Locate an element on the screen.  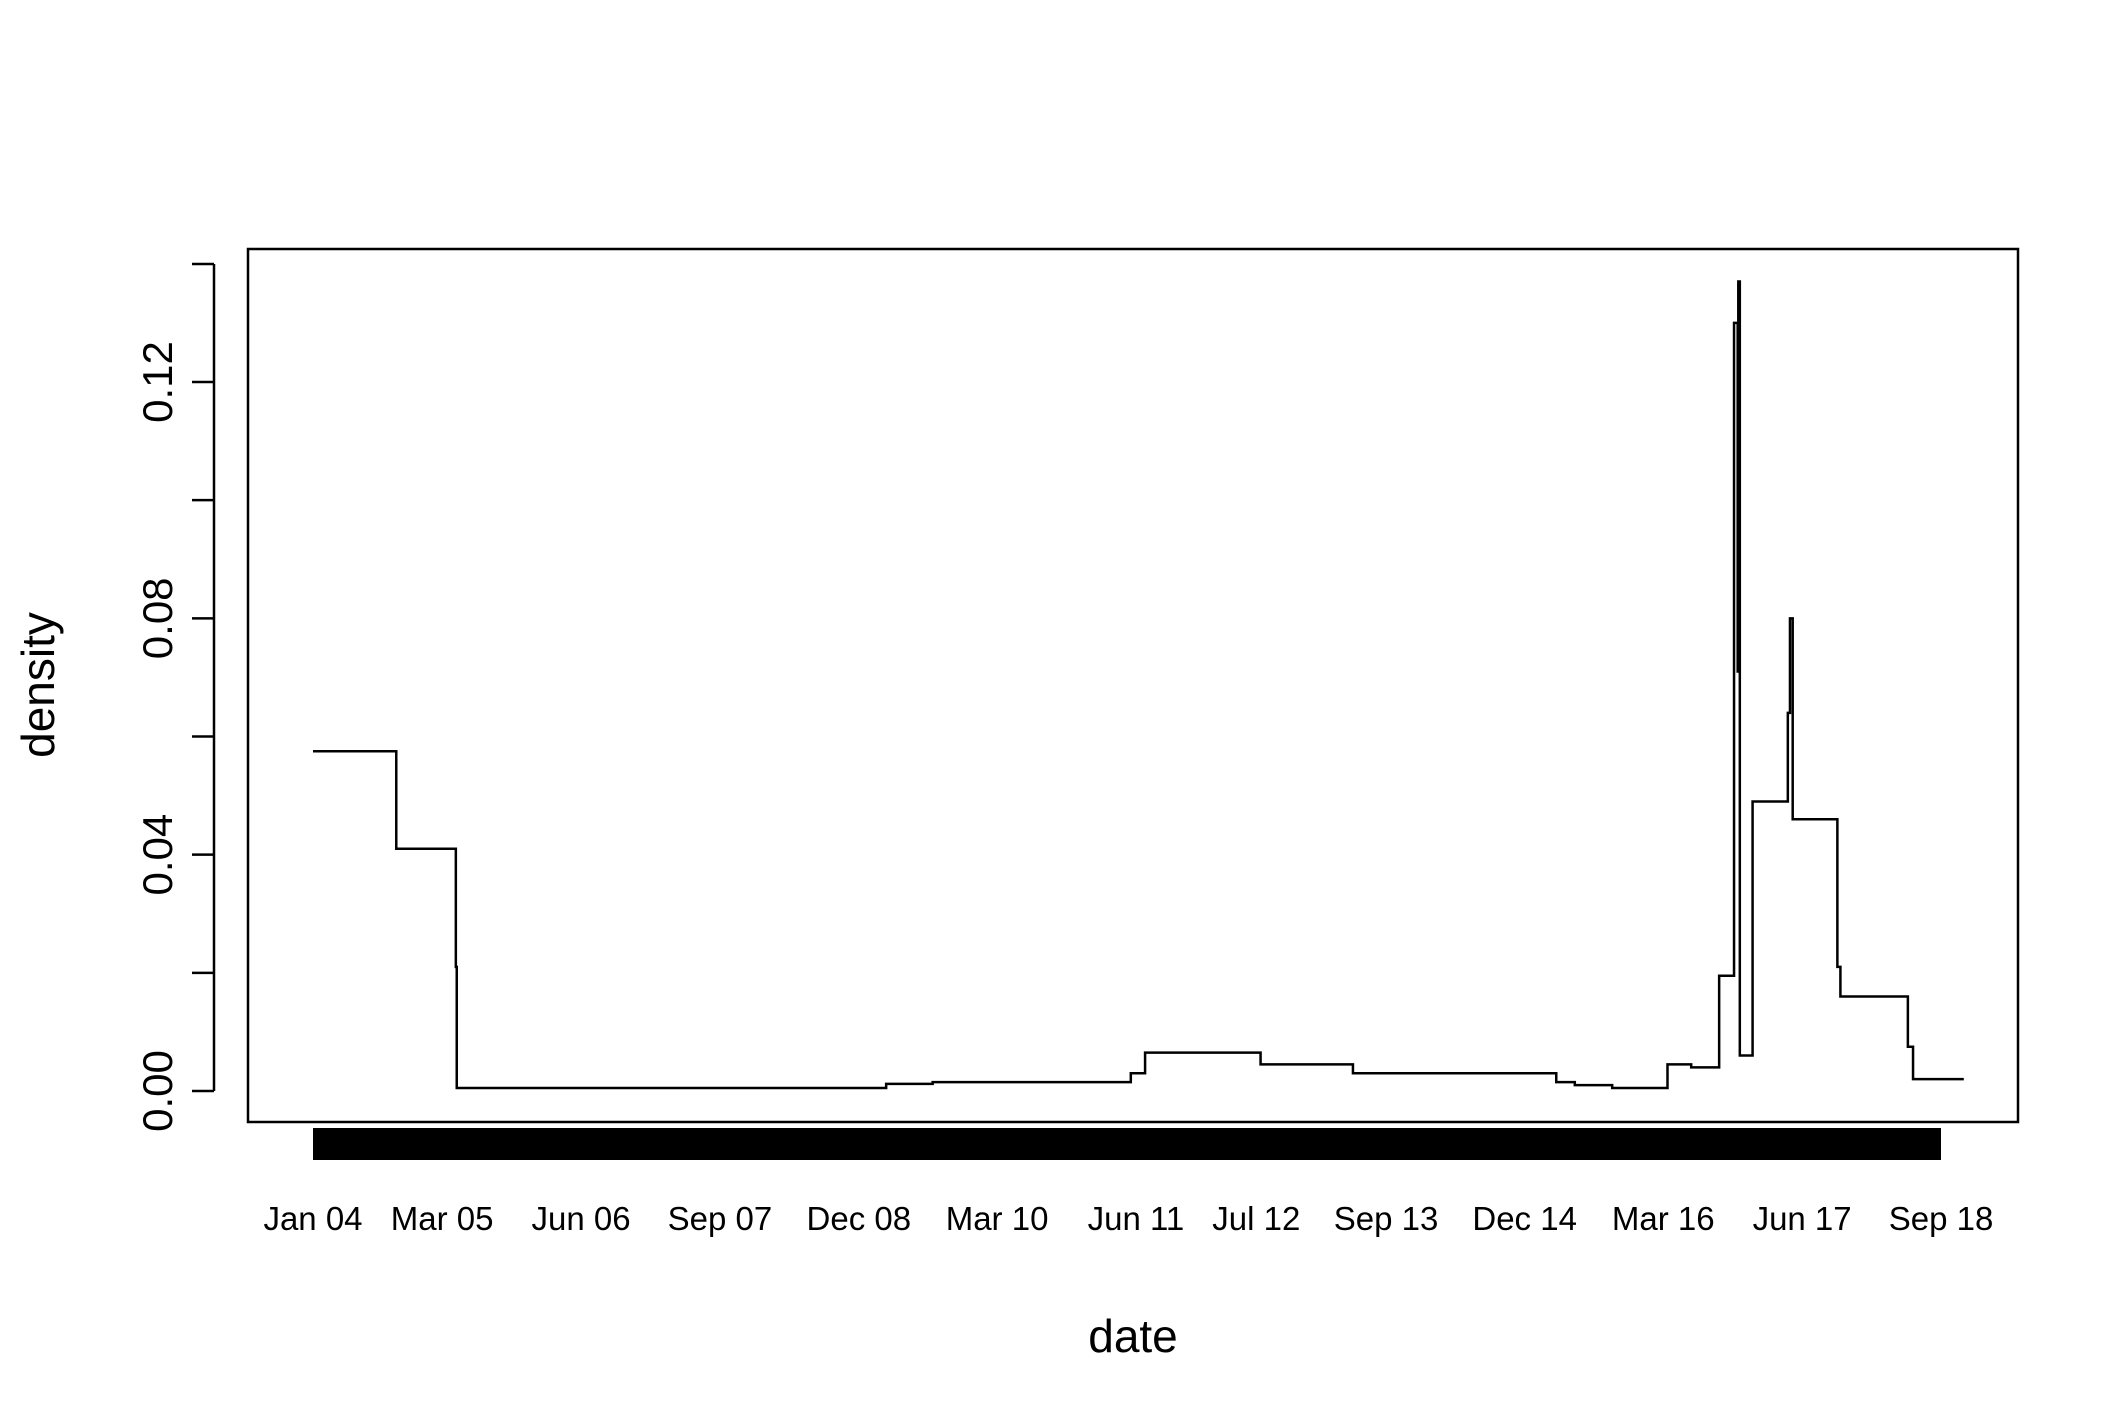
x-tick-label: Sep 18 is located at coordinates (1941, 1218).